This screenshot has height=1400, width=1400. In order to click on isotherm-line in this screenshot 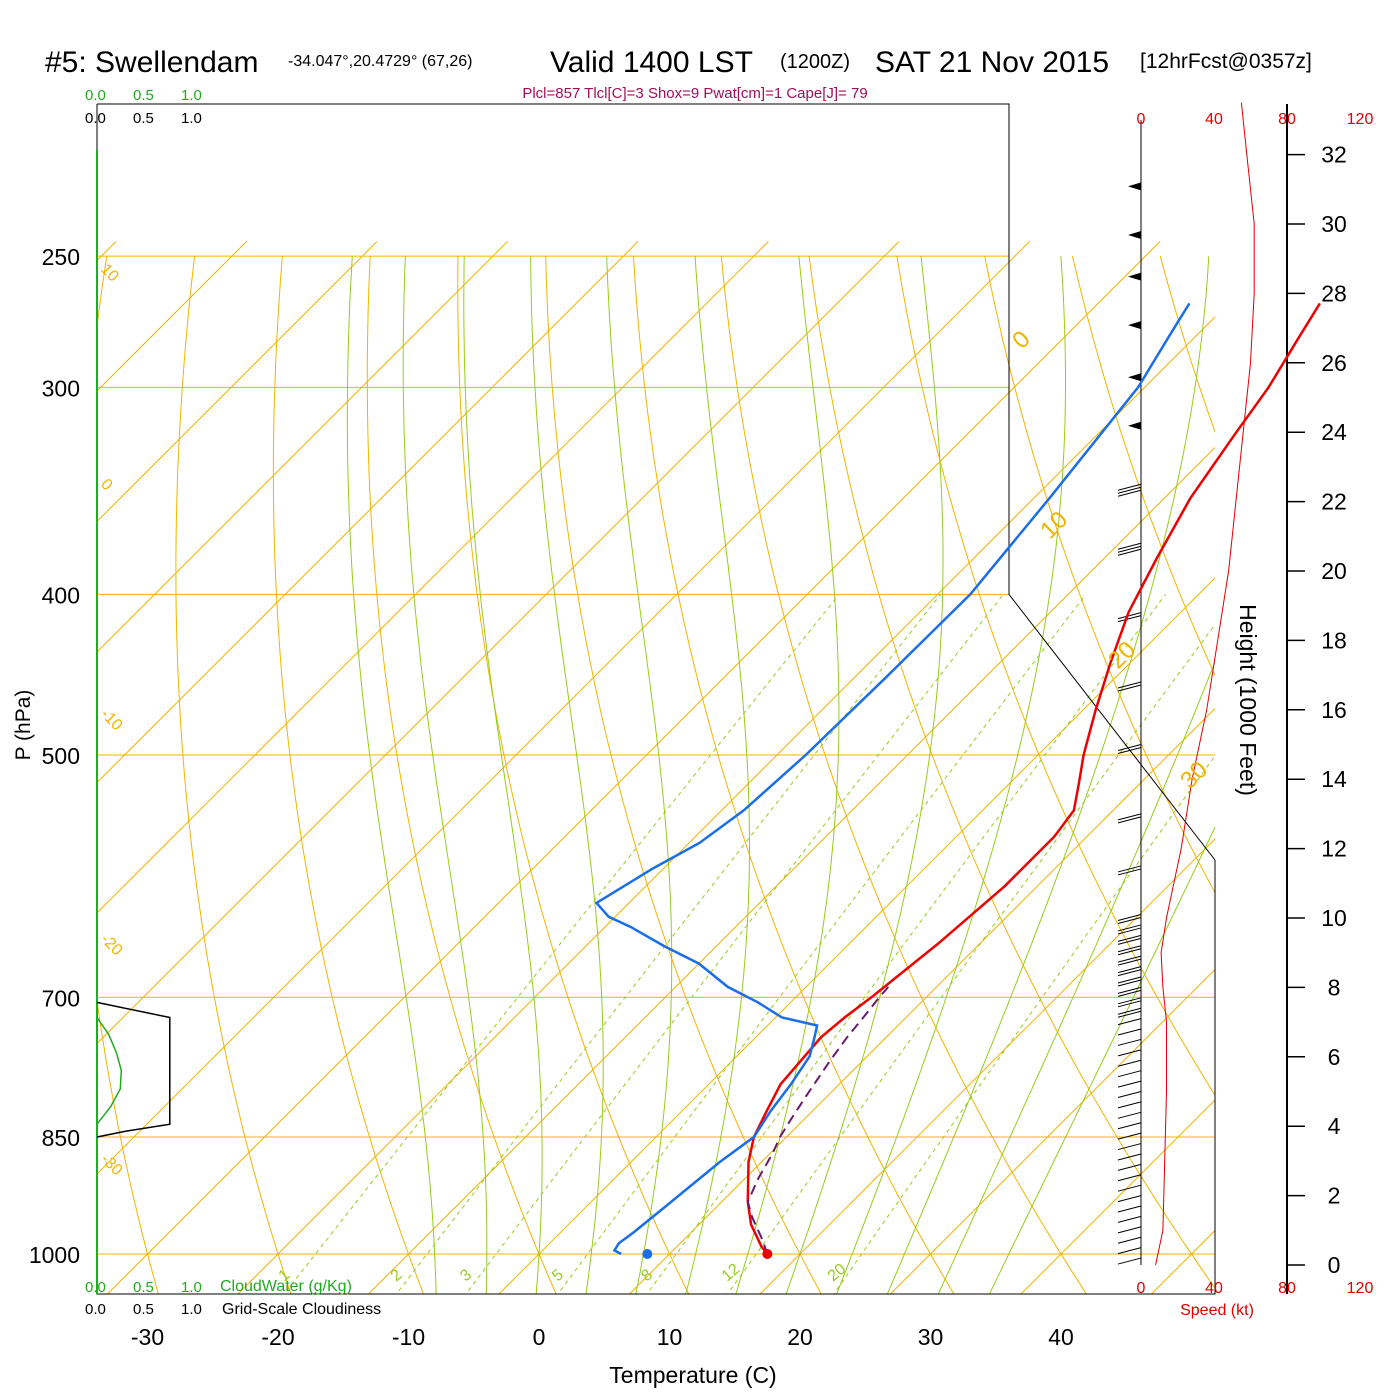, I will do `click(987, 1066)`.